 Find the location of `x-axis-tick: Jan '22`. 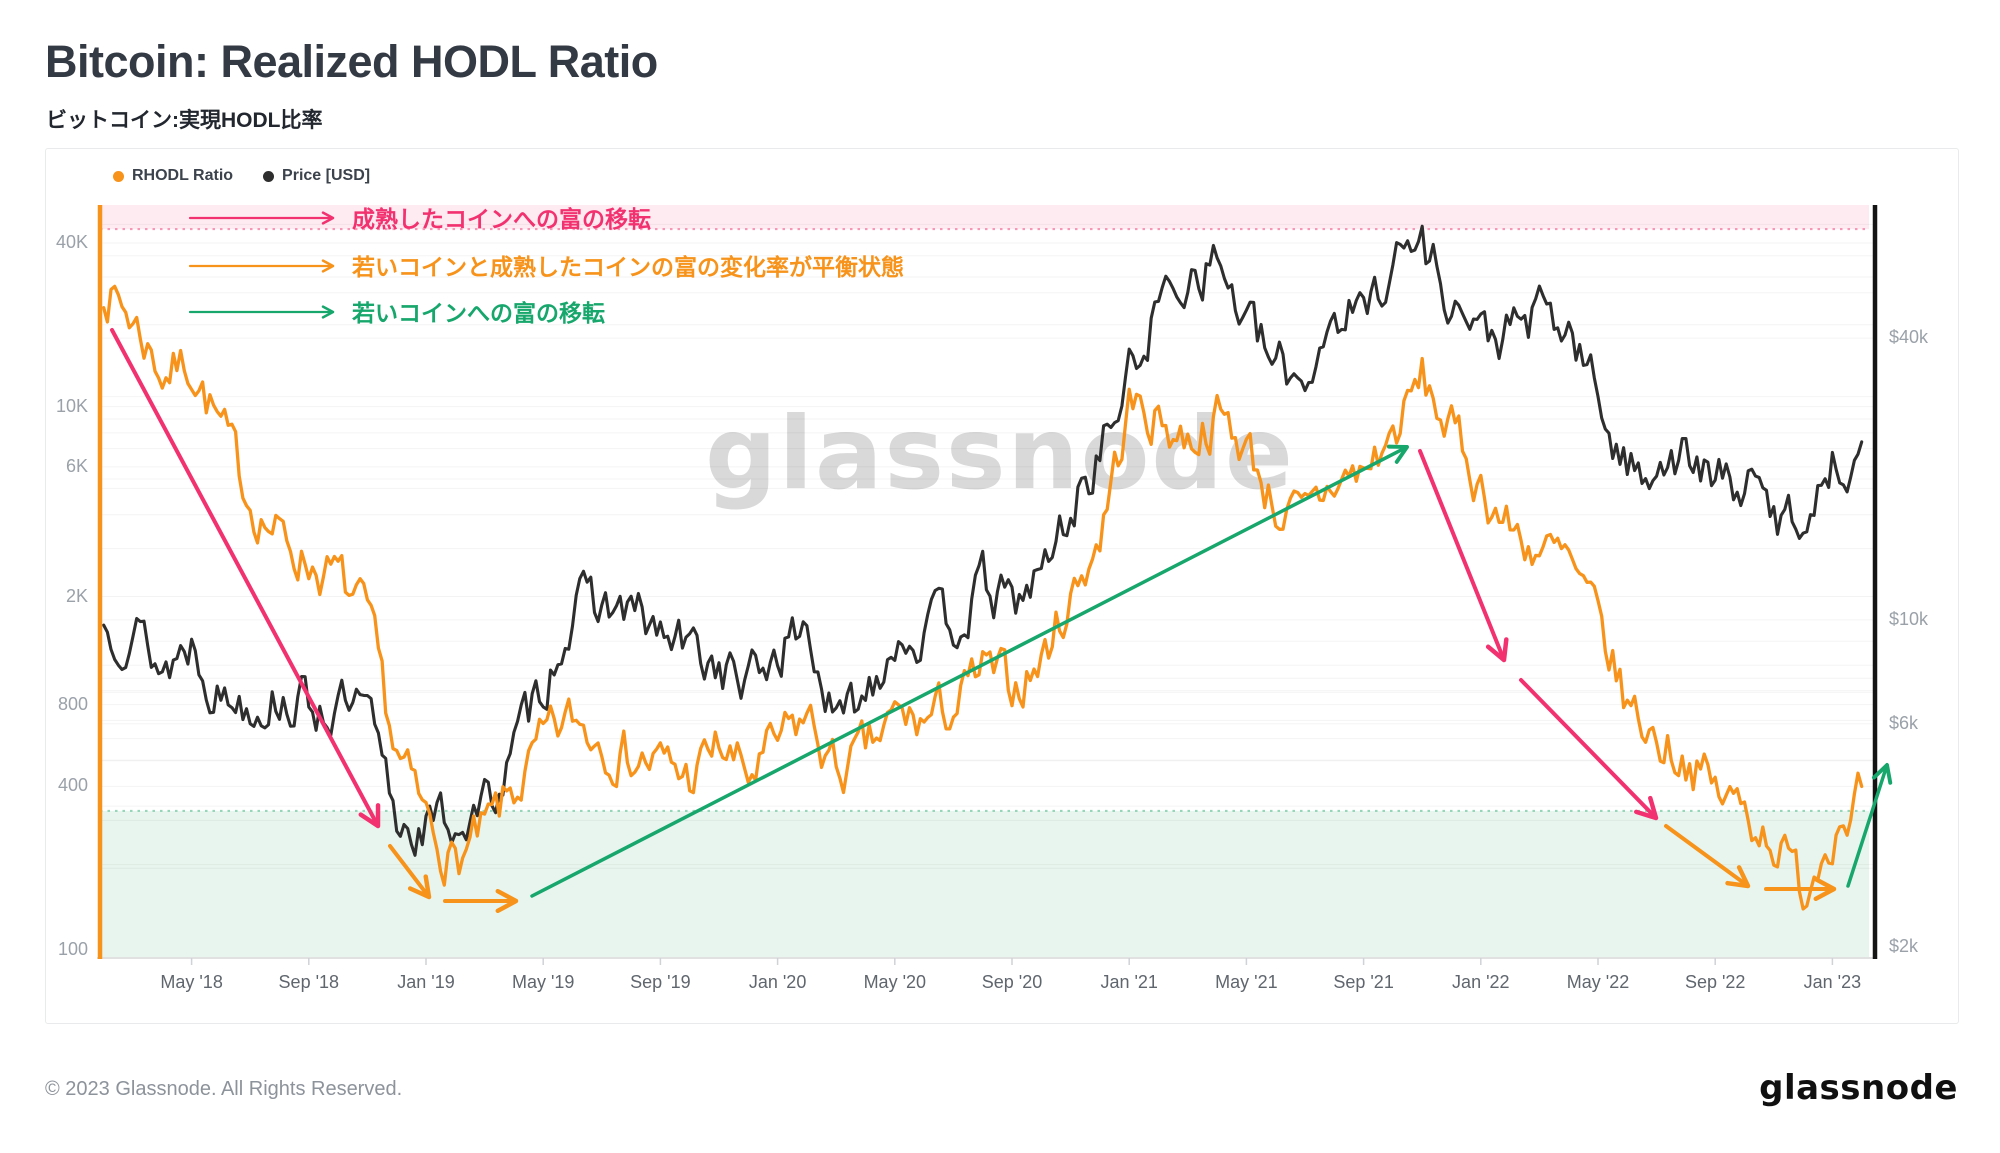

x-axis-tick: Jan '22 is located at coordinates (1481, 982).